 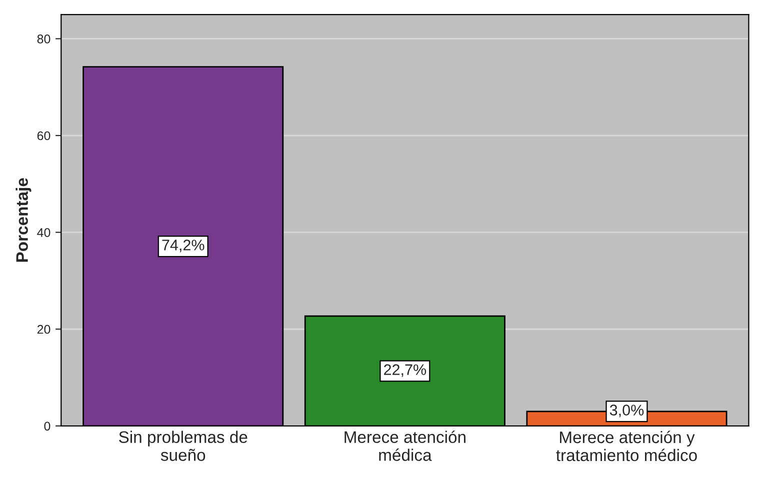 I want to click on y-tick-label: 60, so click(x=43, y=135).